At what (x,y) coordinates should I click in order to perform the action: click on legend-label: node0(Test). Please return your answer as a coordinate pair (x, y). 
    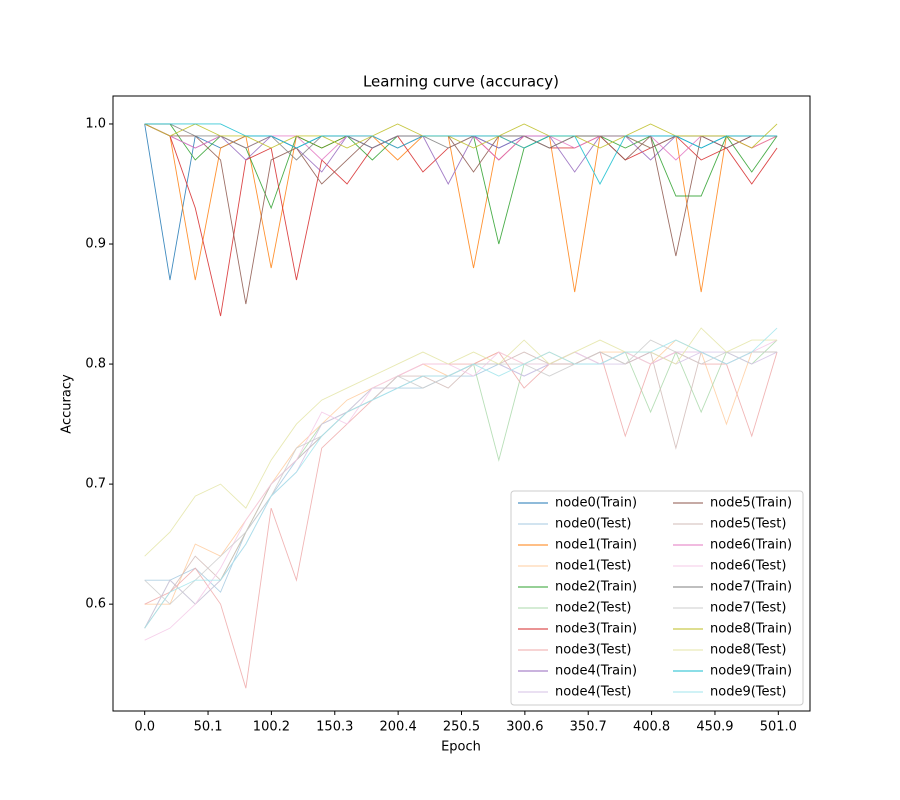
    Looking at the image, I should click on (593, 524).